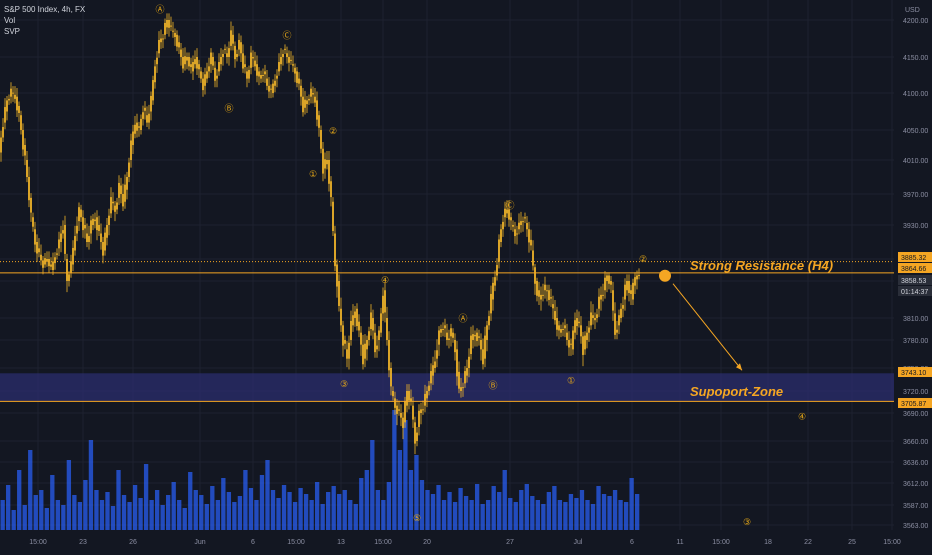 Image resolution: width=932 pixels, height=555 pixels. I want to click on volume-indicator-label: Vol, so click(10, 20).